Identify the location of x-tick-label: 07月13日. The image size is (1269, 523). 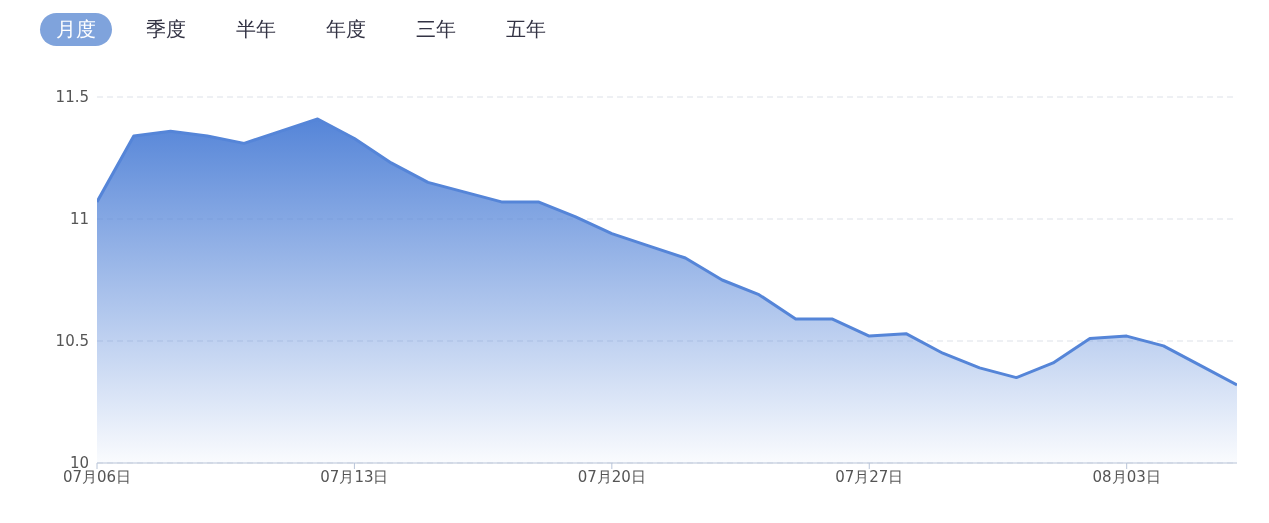
(354, 476).